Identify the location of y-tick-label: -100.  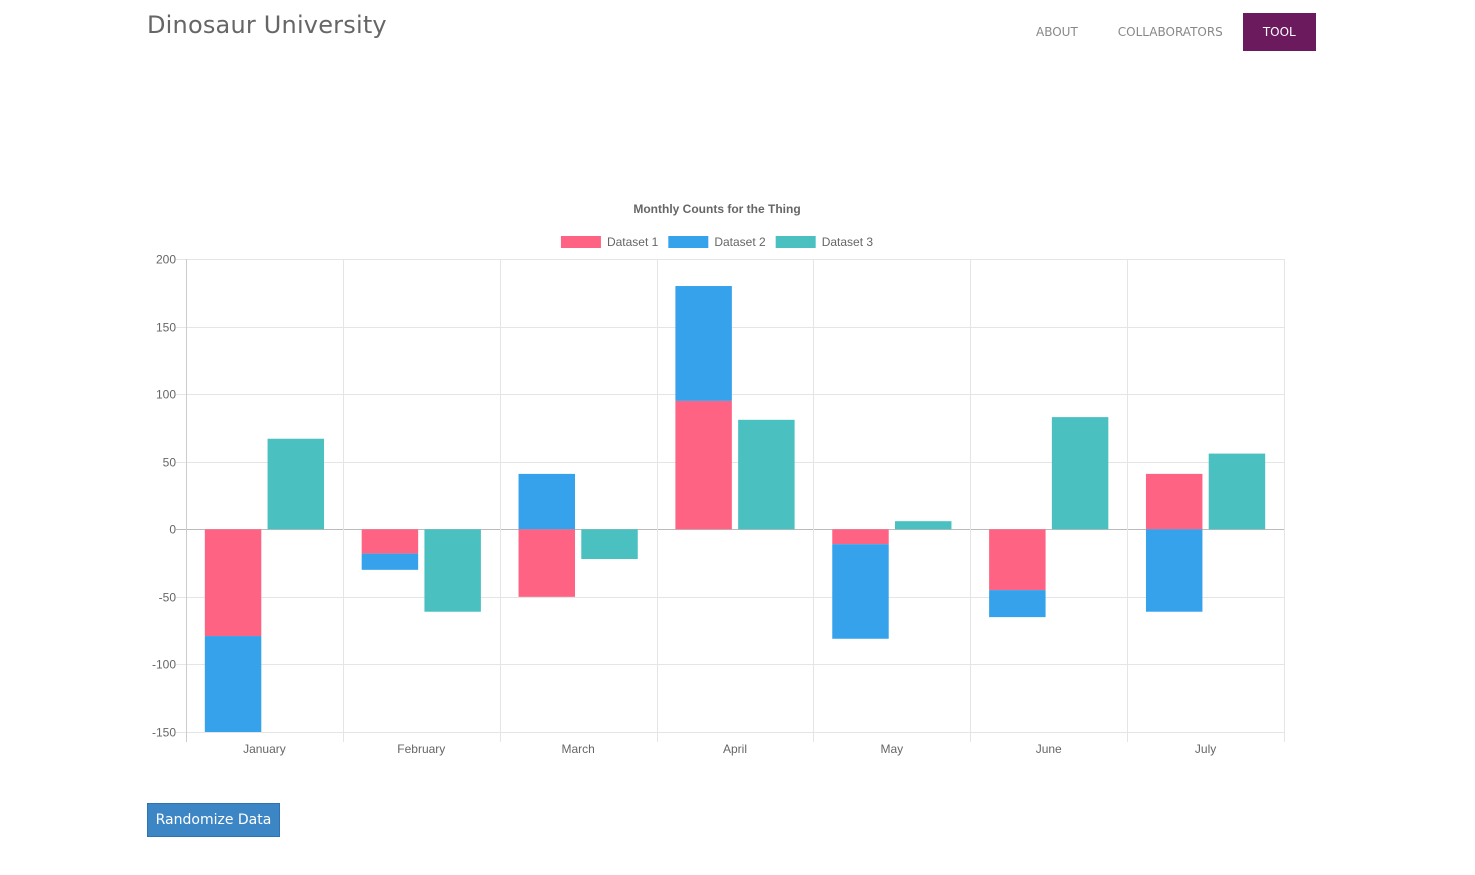
(164, 665).